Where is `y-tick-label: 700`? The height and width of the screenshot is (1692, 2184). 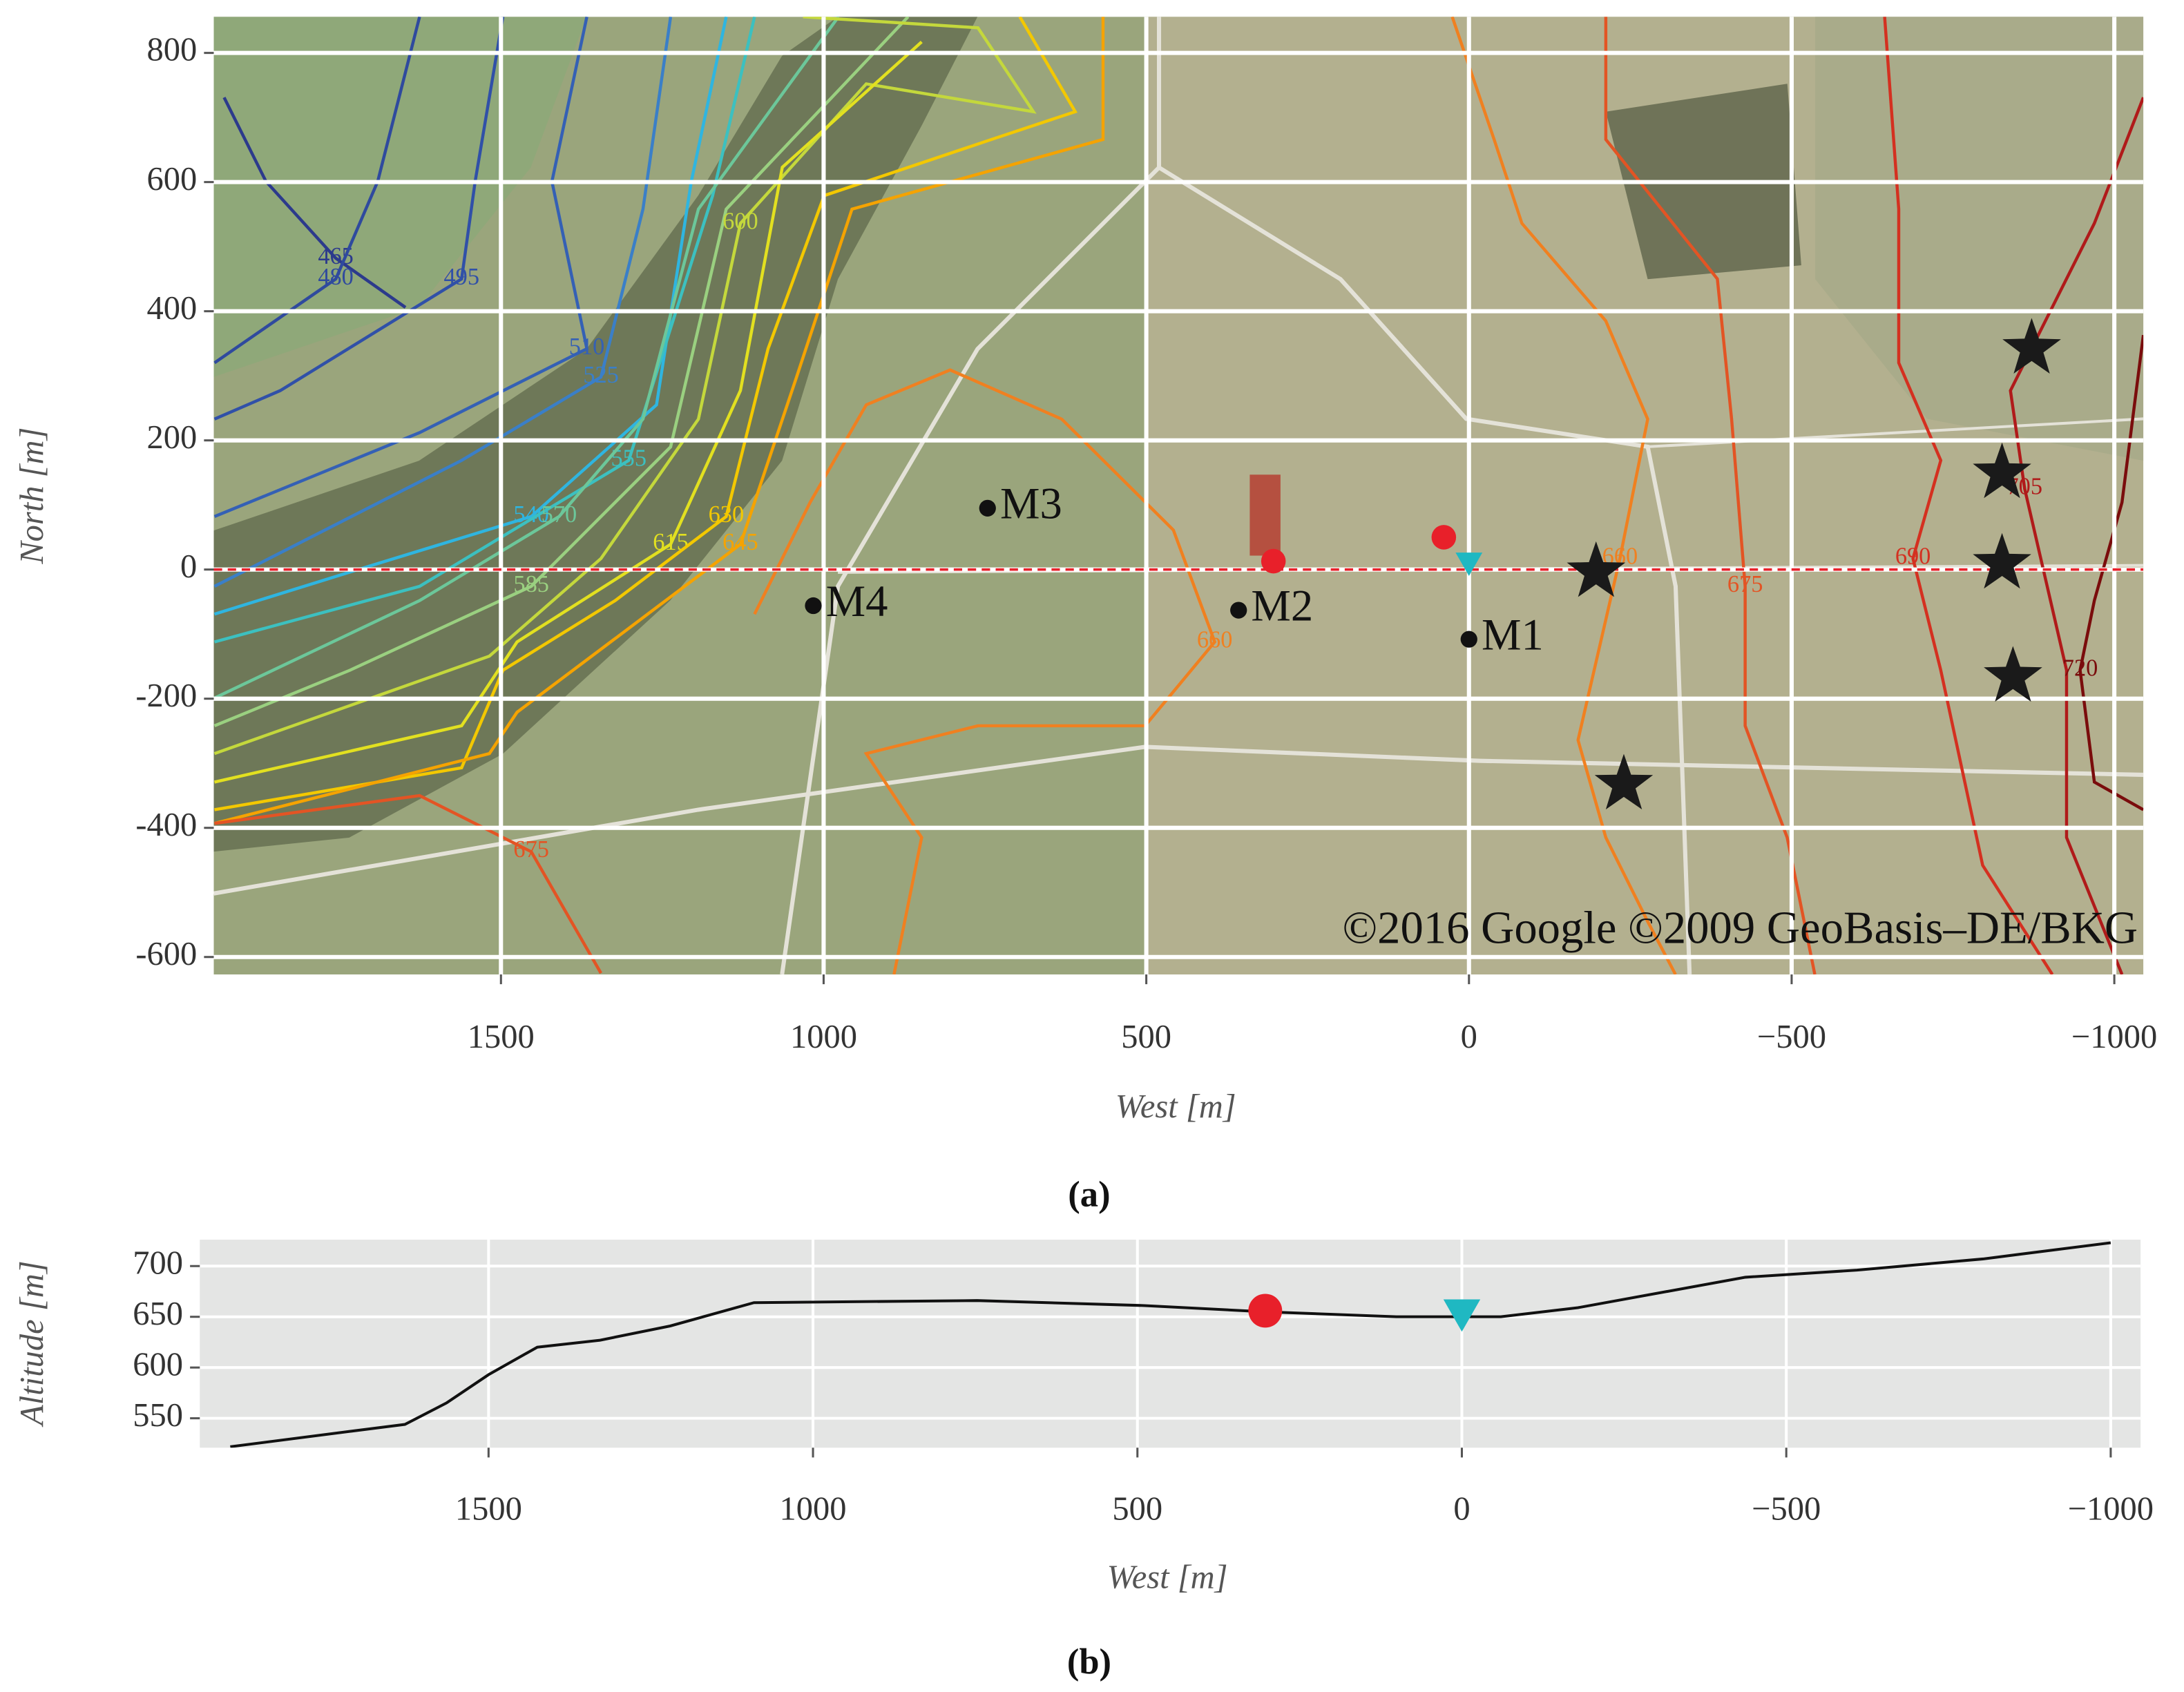
y-tick-label: 700 is located at coordinates (158, 1262).